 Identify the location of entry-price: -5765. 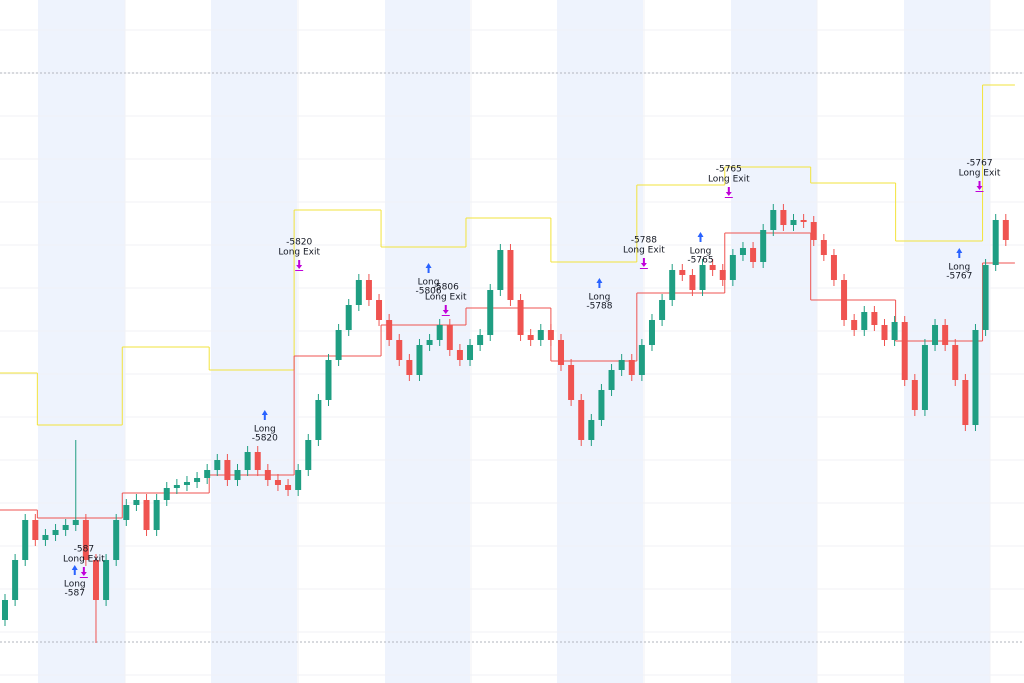
(700, 261).